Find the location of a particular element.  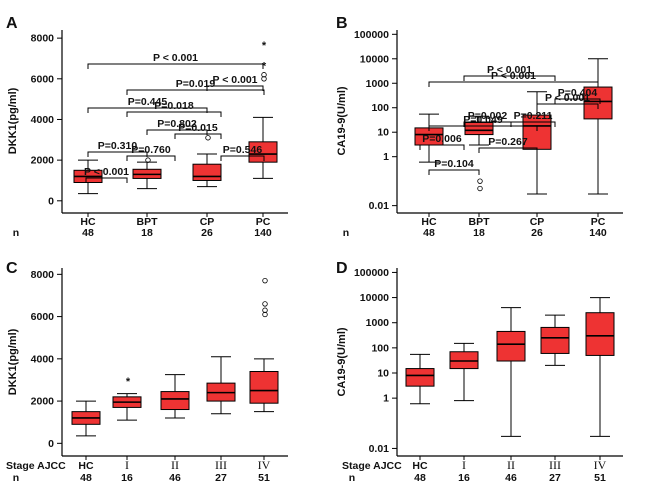

x-category-label: BPT is located at coordinates (480, 222).